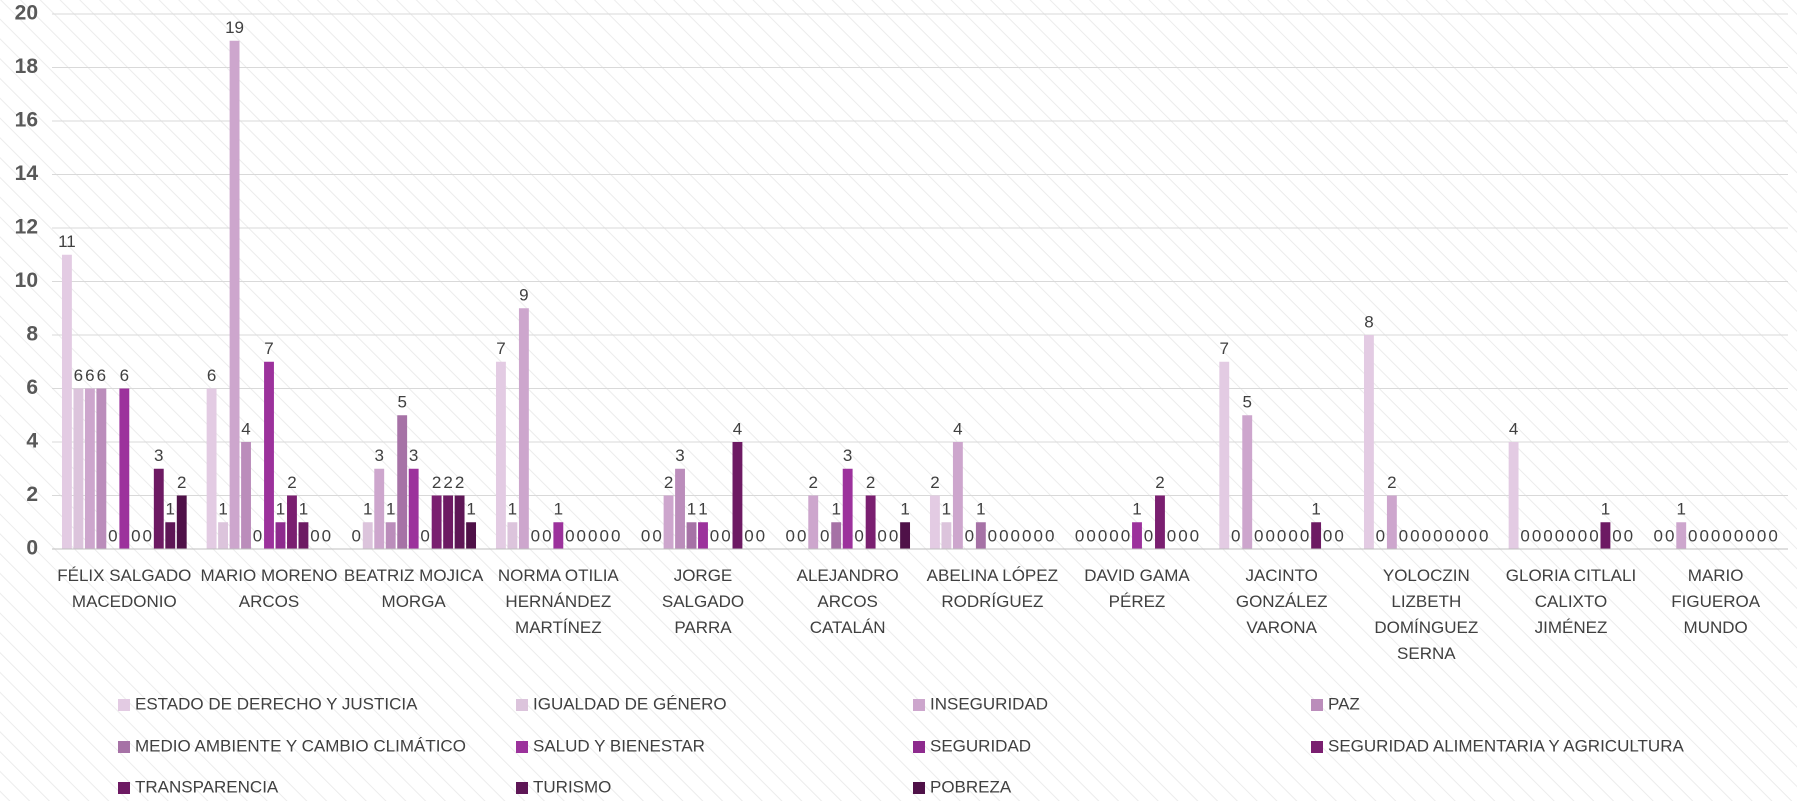 The height and width of the screenshot is (801, 1797). What do you see at coordinates (245, 428) in the screenshot?
I see `data-label: 4` at bounding box center [245, 428].